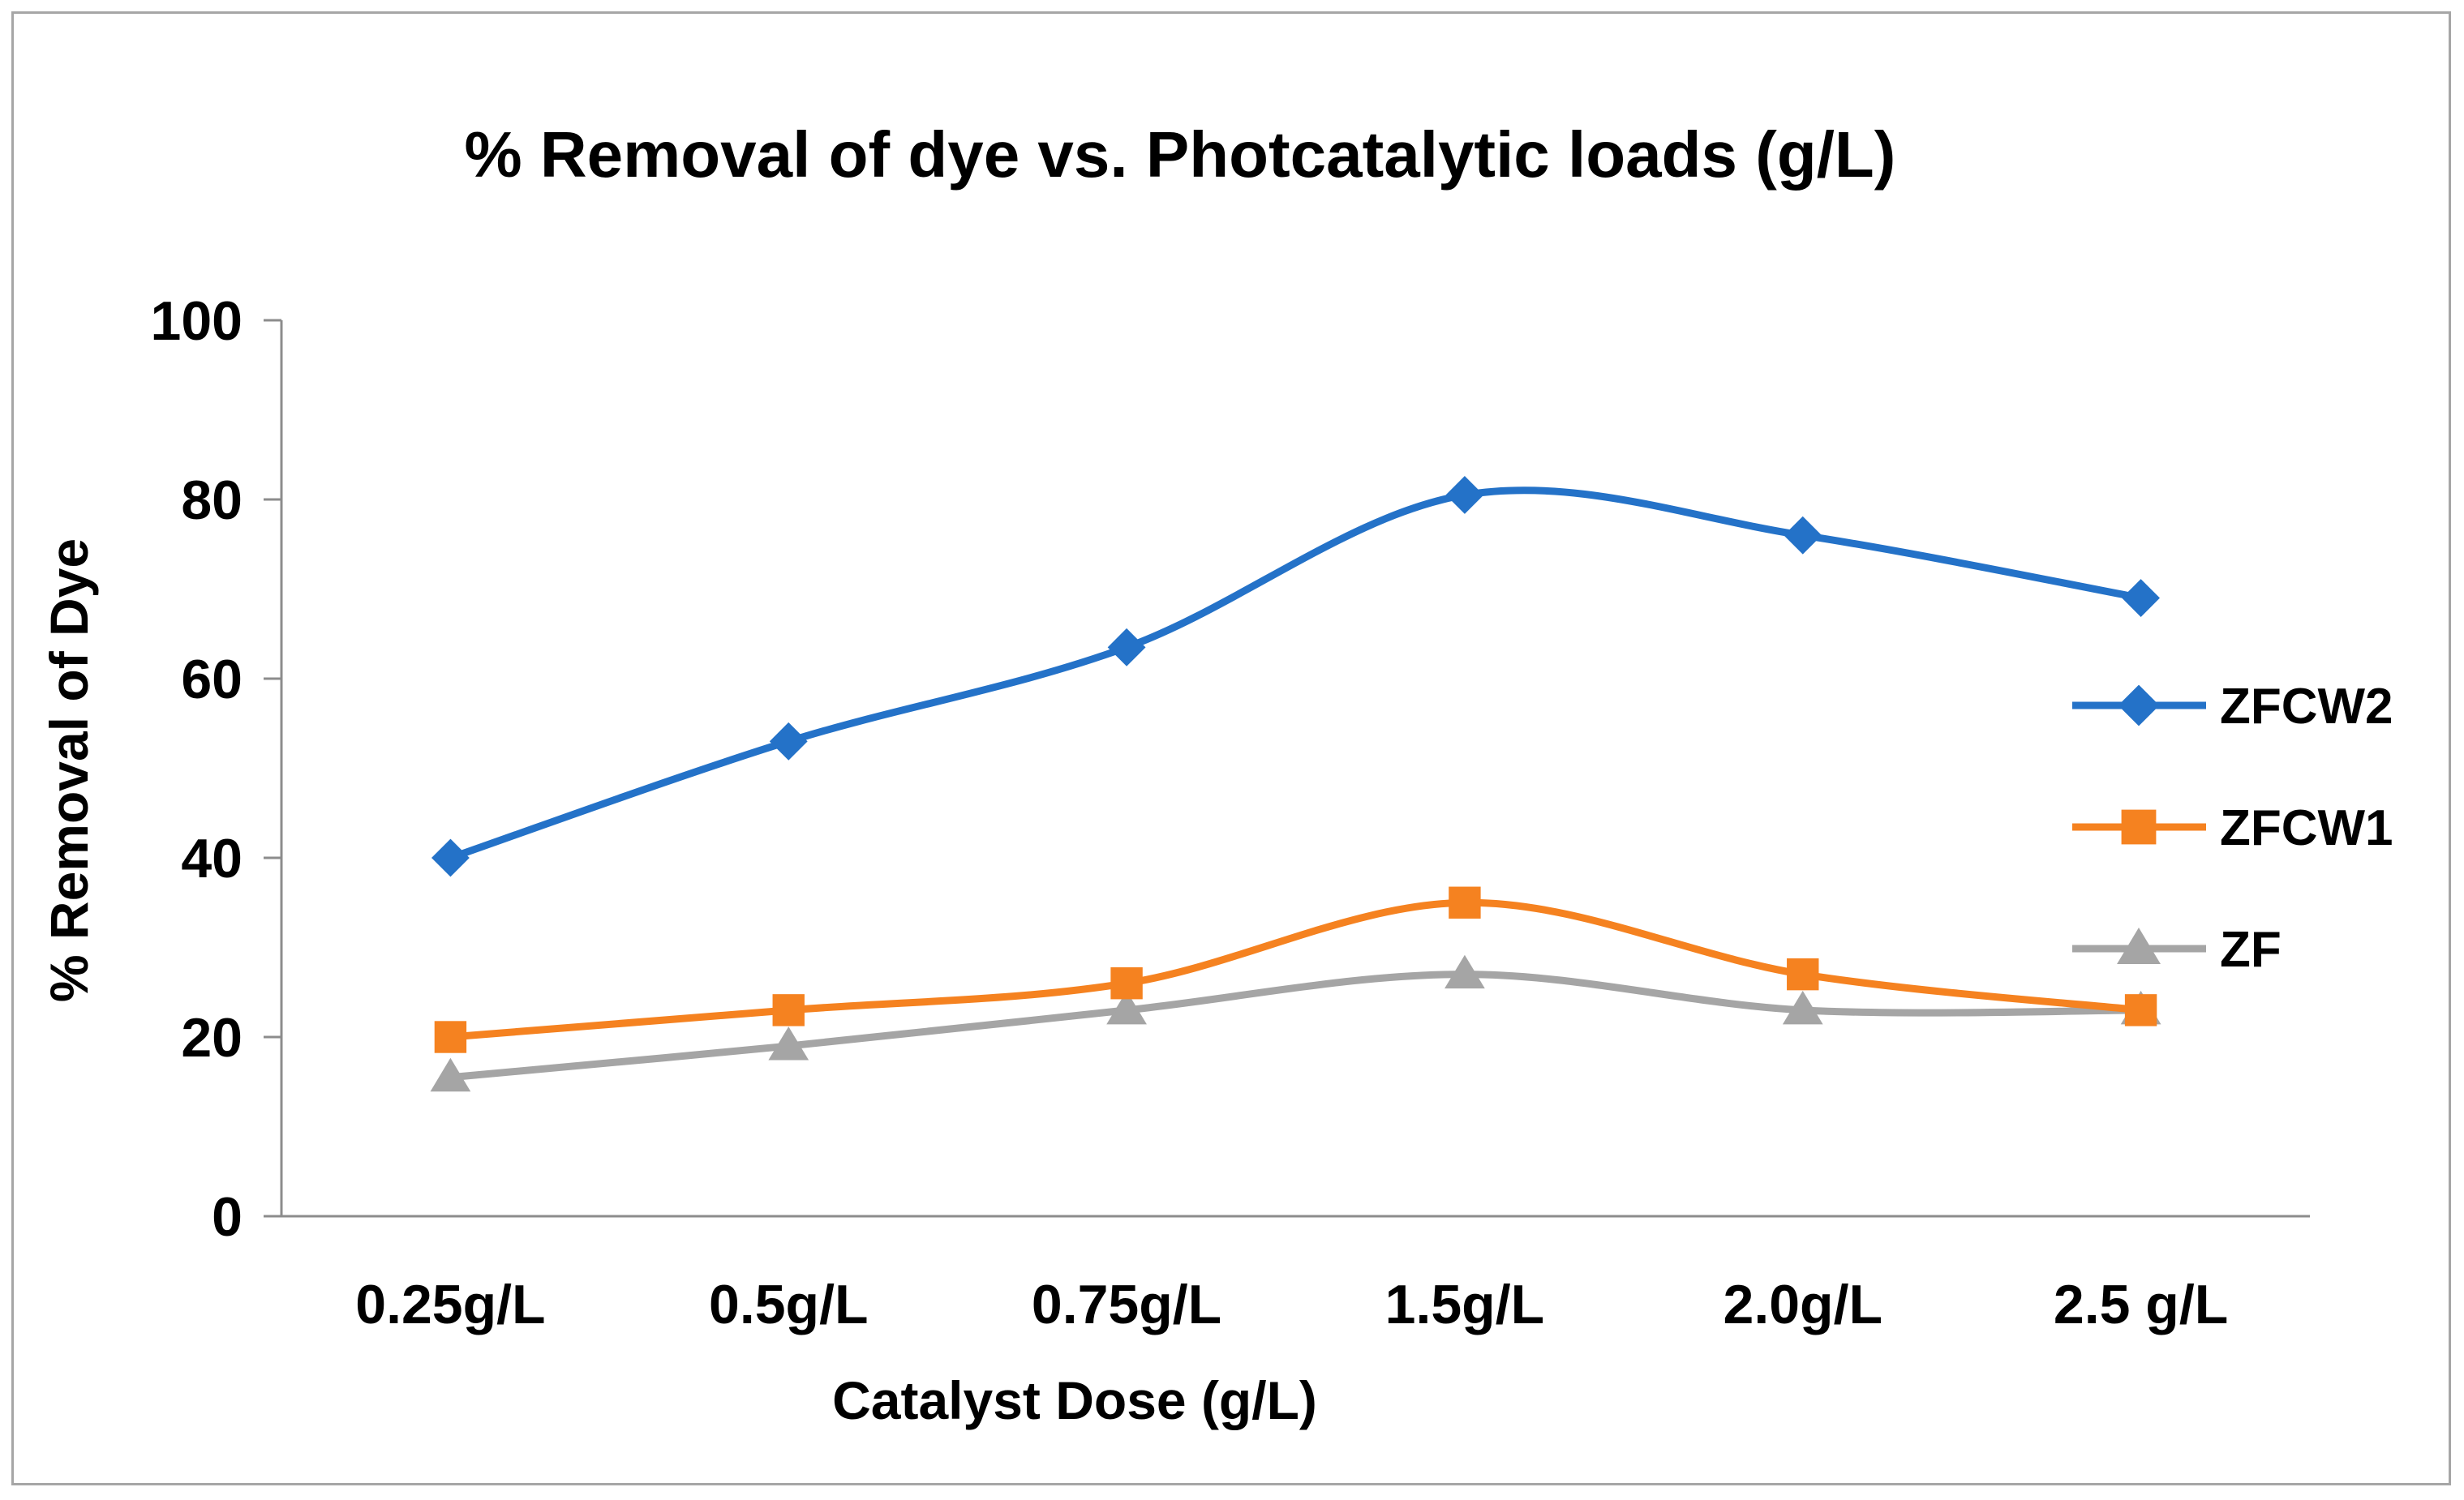  What do you see at coordinates (2177, 950) in the screenshot?
I see `legend-item-zf: ZF` at bounding box center [2177, 950].